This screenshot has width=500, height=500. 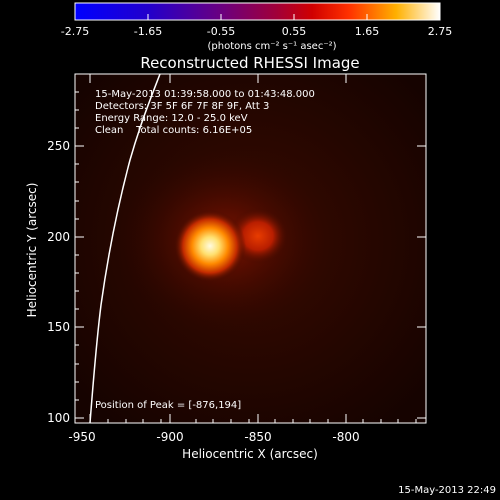 I want to click on info-energy-range: Energy Range: 12.0 - 25.0 keV, so click(x=171, y=118).